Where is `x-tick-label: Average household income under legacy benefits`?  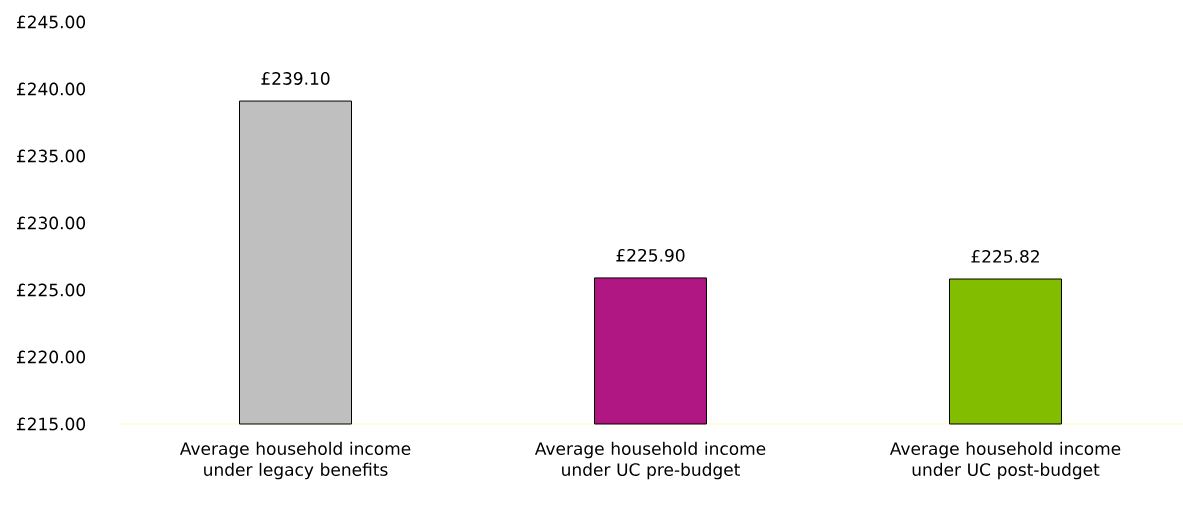 x-tick-label: Average household income under legacy benefits is located at coordinates (295, 460).